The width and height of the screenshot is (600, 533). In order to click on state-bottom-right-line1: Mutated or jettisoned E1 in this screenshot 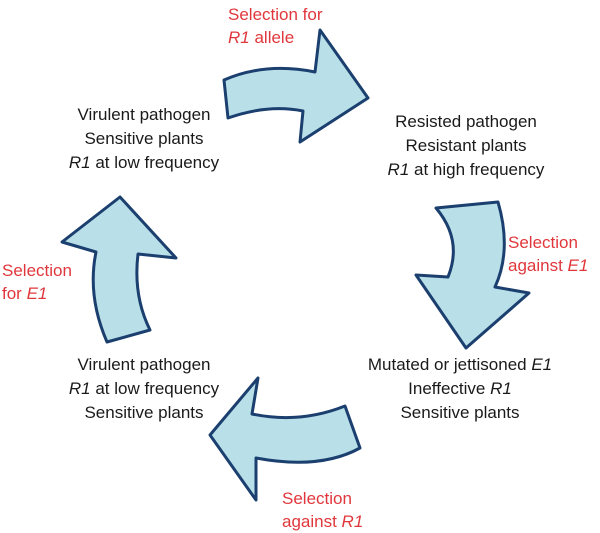, I will do `click(460, 365)`.